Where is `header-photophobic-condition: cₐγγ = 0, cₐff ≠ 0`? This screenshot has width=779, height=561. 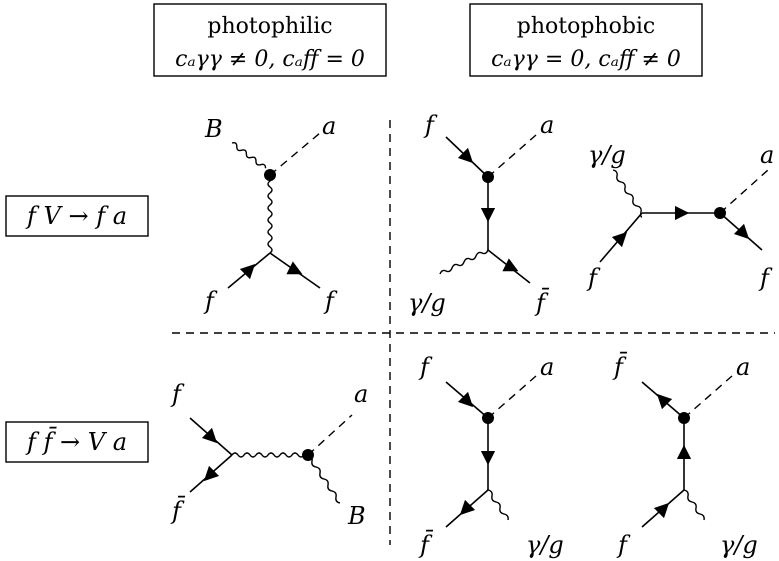
header-photophobic-condition: cₐγγ = 0, cₐff ≠ 0 is located at coordinates (586, 59).